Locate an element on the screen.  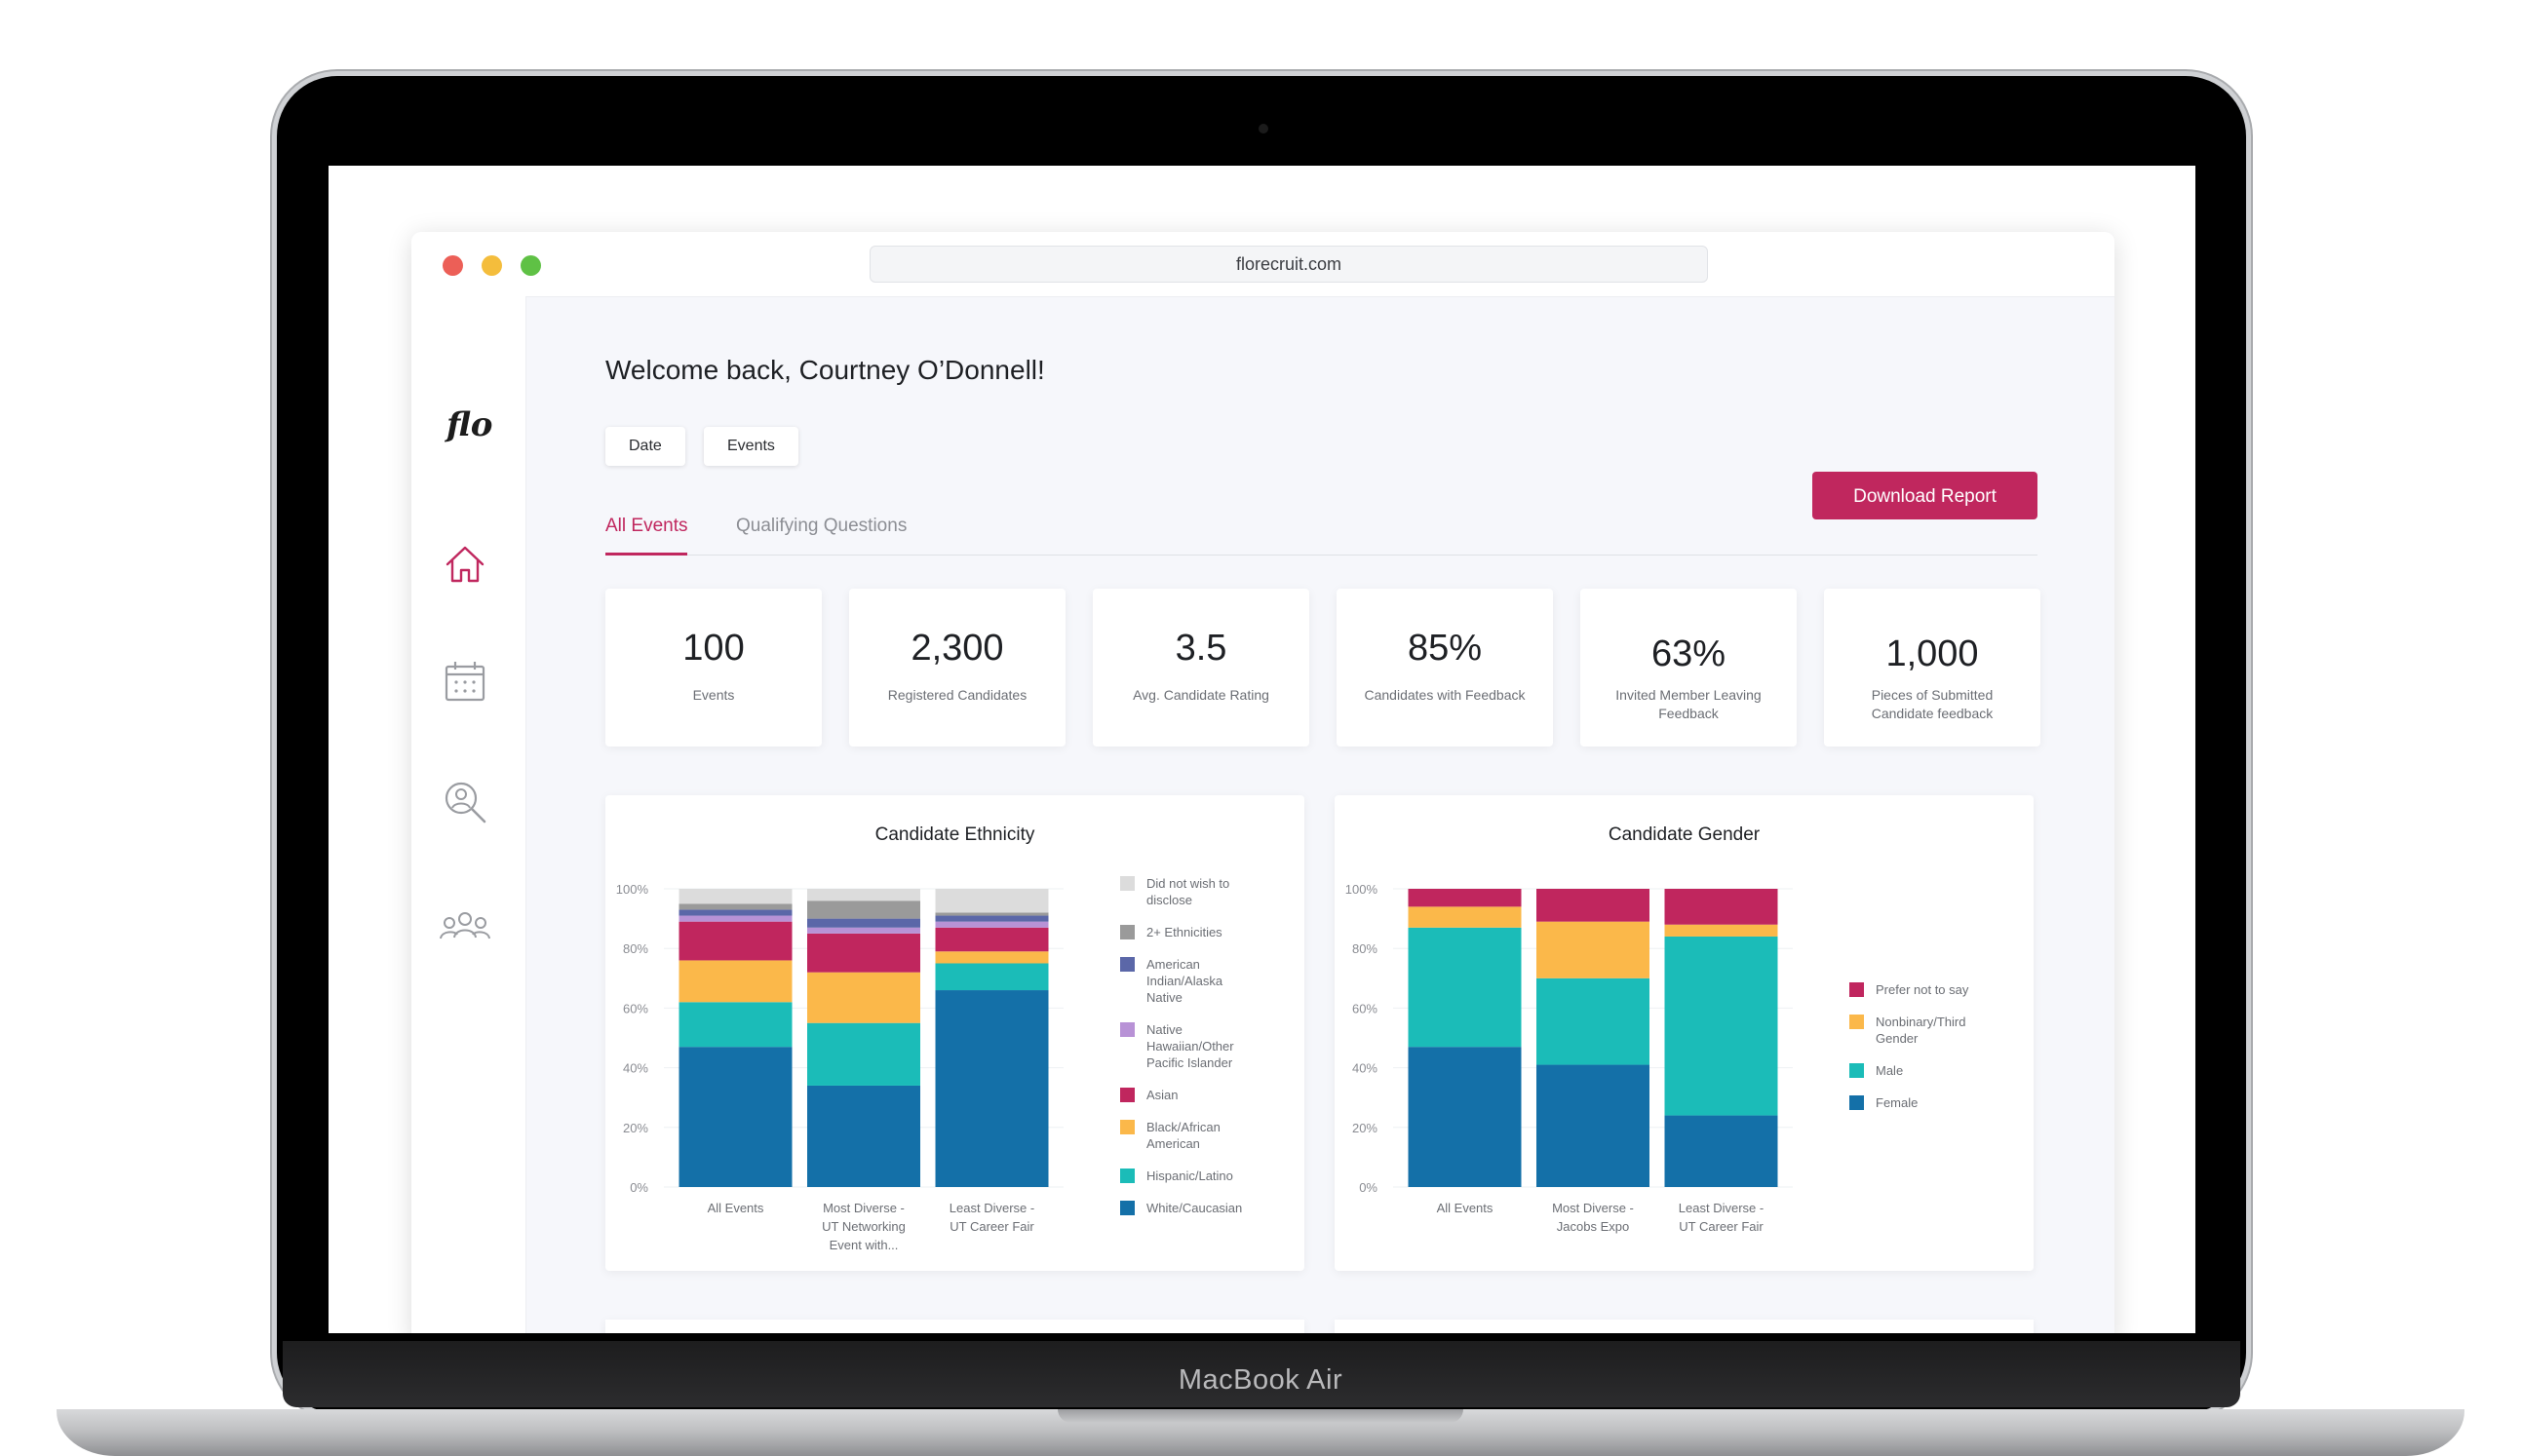
tab-qualifying-questions: Qualifying Questions is located at coordinates (822, 526).